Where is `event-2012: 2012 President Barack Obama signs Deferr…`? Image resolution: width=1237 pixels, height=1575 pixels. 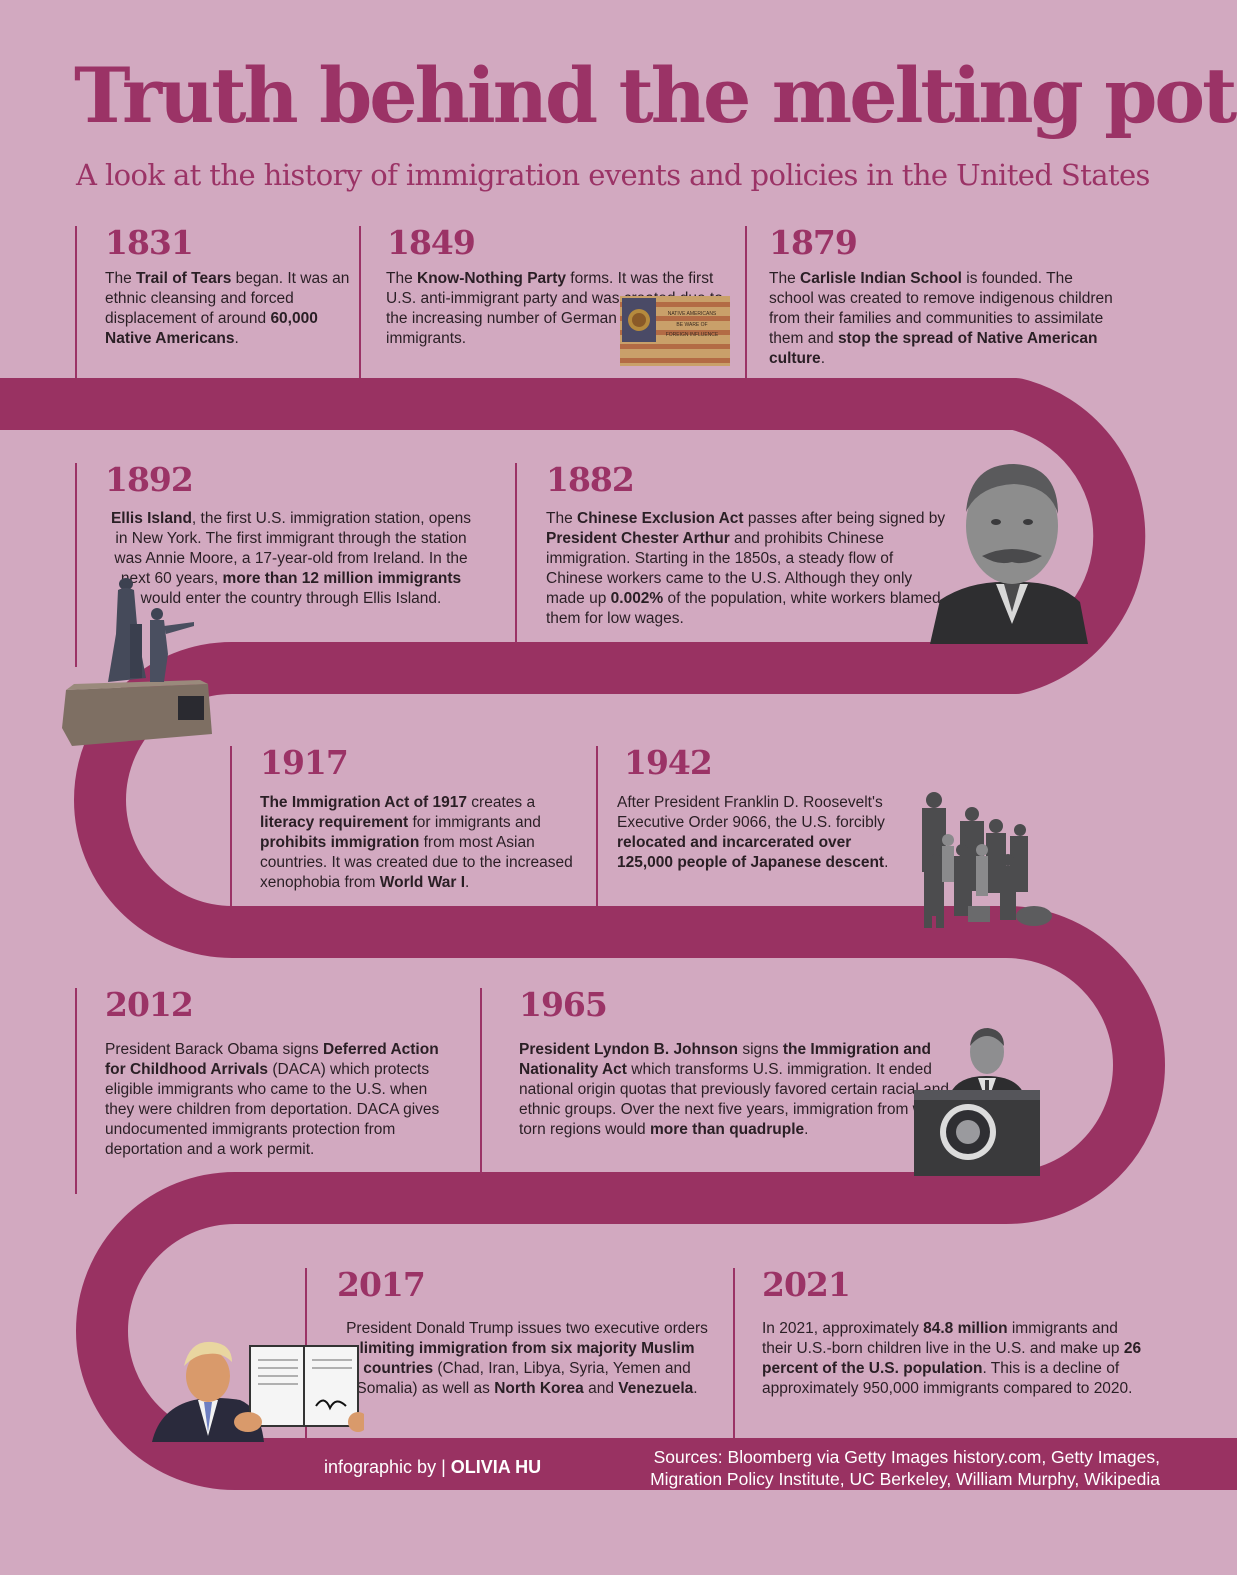
event-2012: 2012 President Barack Obama signs Deferr… is located at coordinates (275, 1091).